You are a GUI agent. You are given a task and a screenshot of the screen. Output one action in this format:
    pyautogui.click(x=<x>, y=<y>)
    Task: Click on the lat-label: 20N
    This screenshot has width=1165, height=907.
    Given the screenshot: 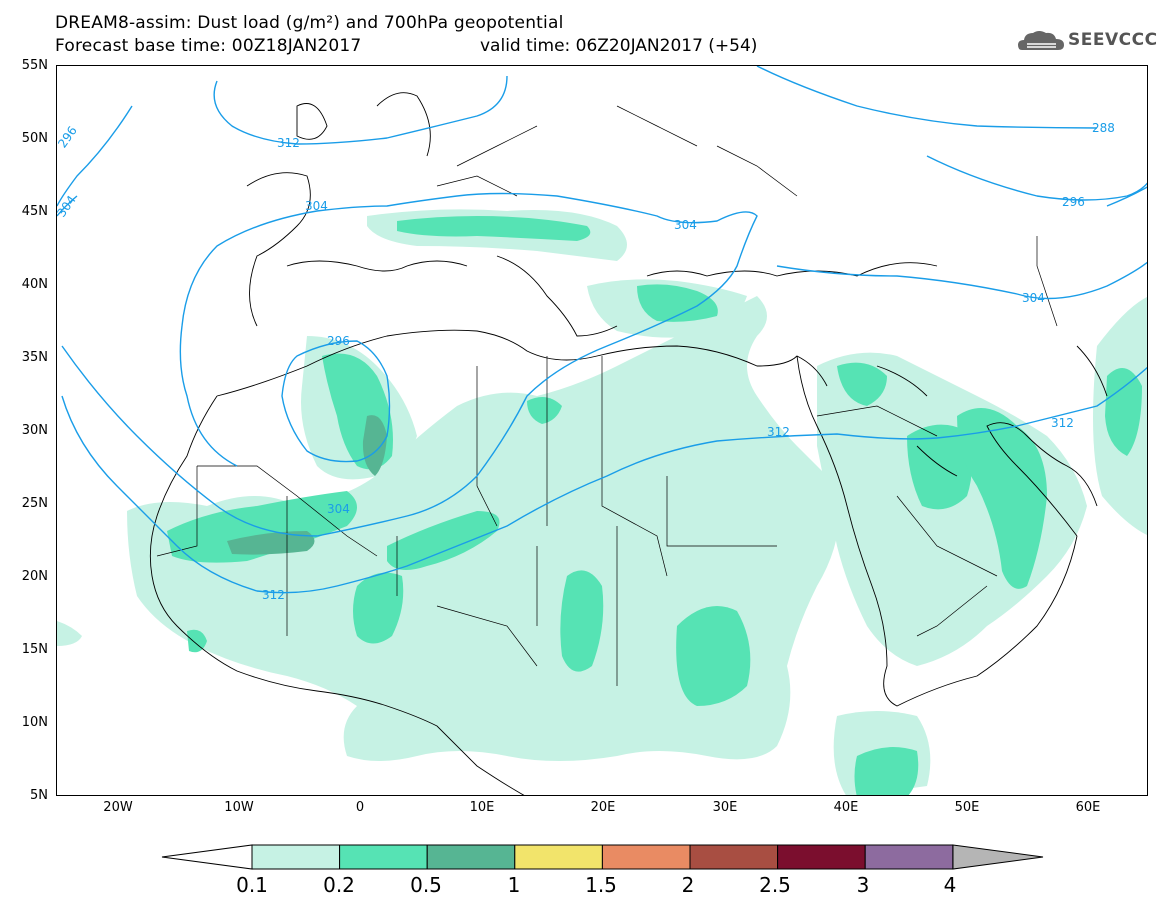 What is the action you would take?
    pyautogui.click(x=34, y=576)
    